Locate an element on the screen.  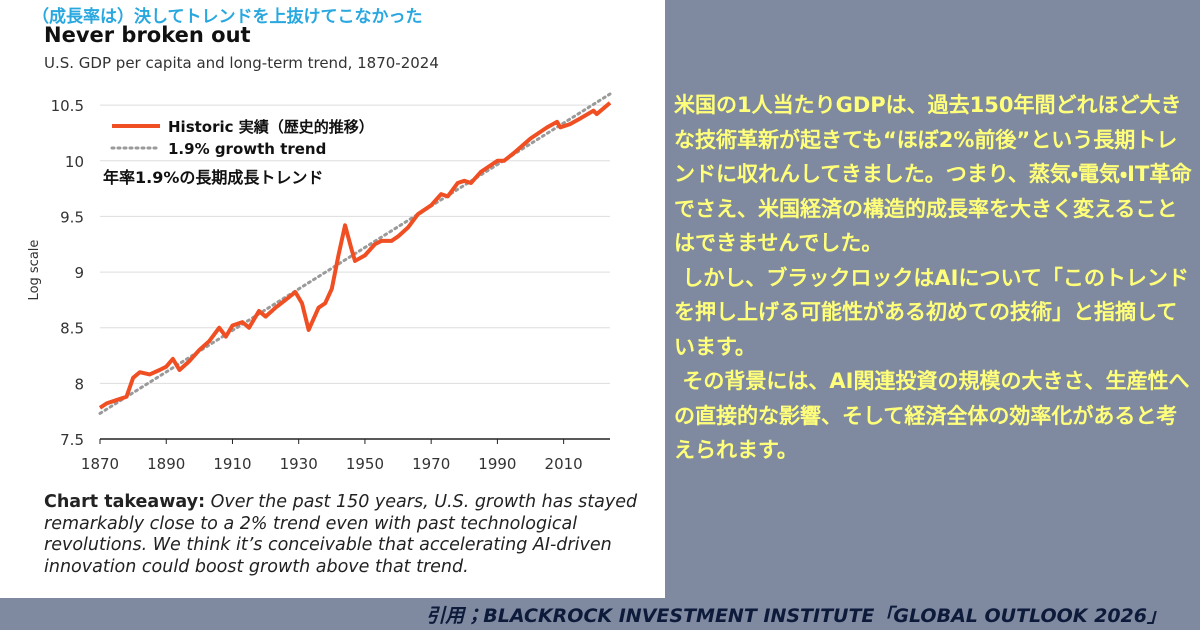
x-tick-label: 1950 is located at coordinates (365, 464).